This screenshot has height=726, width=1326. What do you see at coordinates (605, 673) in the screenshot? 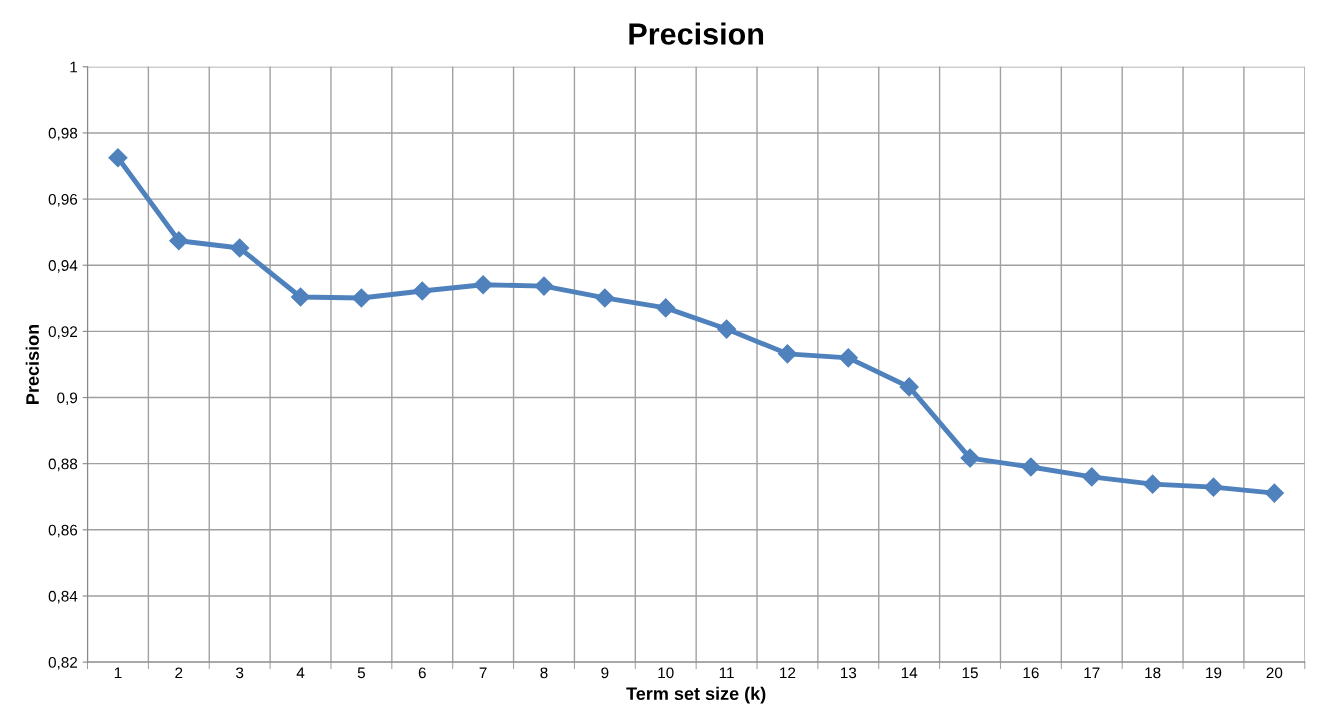
I see `x-tick-label: 9` at bounding box center [605, 673].